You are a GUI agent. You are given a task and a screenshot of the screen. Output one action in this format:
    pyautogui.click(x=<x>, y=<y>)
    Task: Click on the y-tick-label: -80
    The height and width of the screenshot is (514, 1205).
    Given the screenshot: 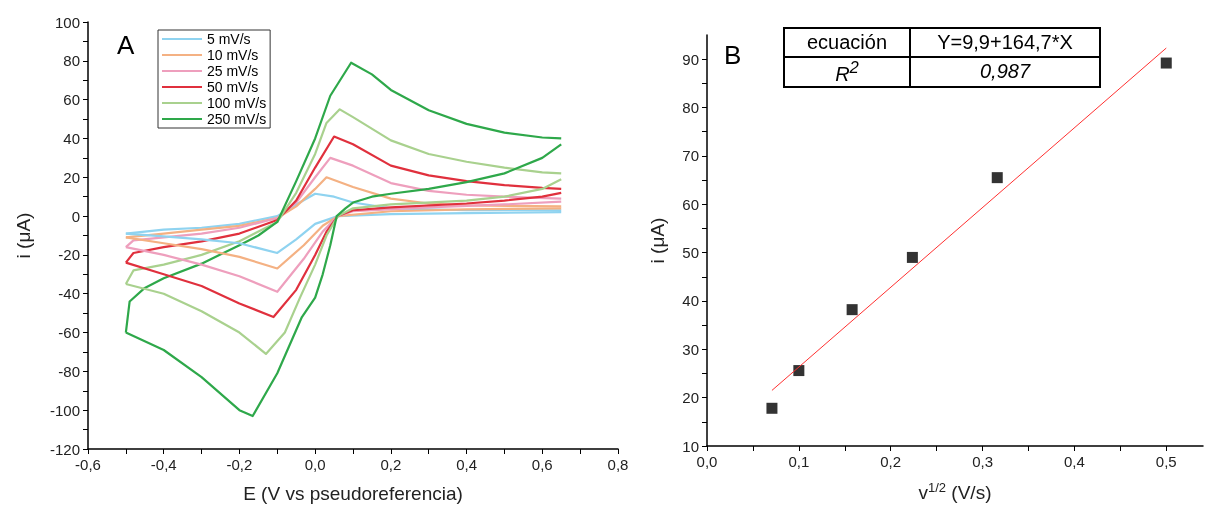 What is the action you would take?
    pyautogui.click(x=69, y=371)
    